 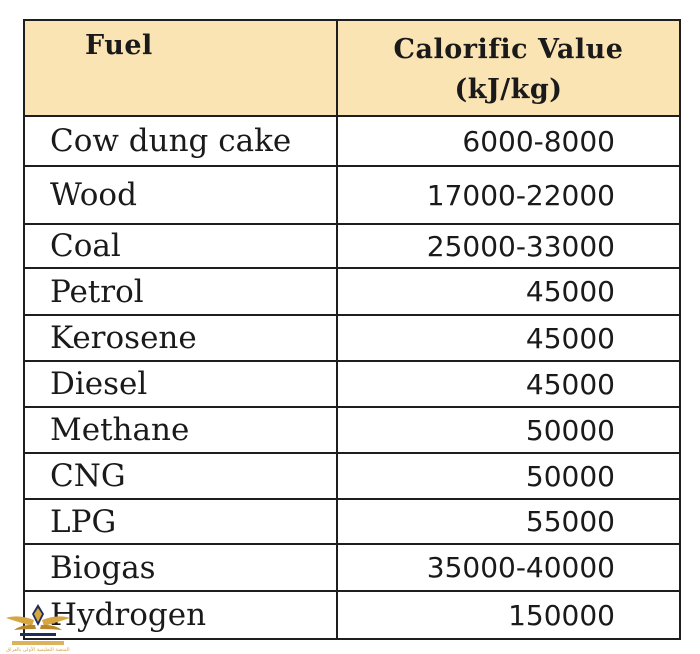 I want to click on calorific-value-cell: 55000, so click(x=508, y=522).